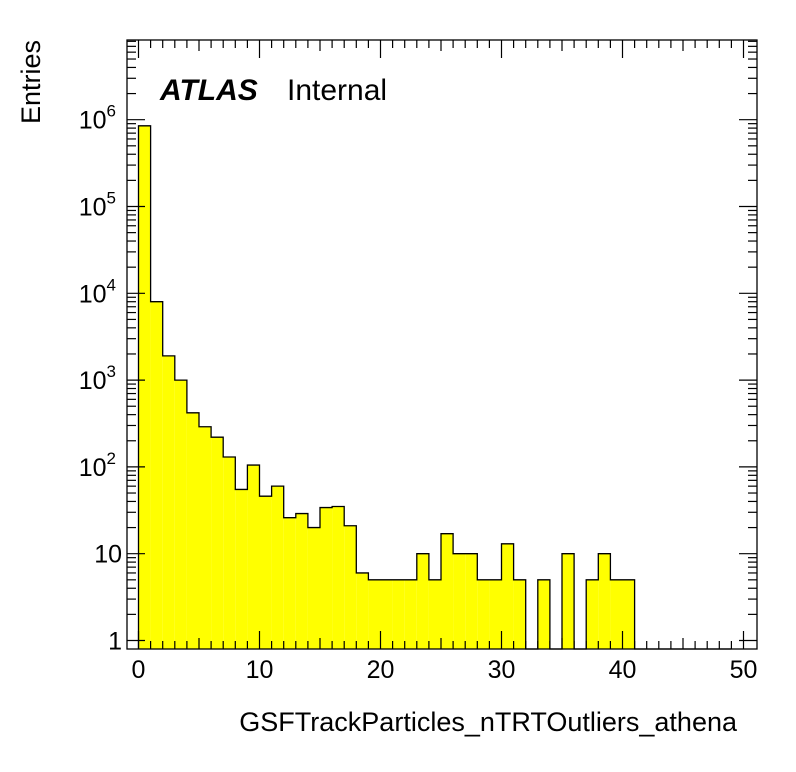 This screenshot has width=796, height=772. Describe the element at coordinates (139, 670) in the screenshot. I see `x-tick-label: 0` at that location.